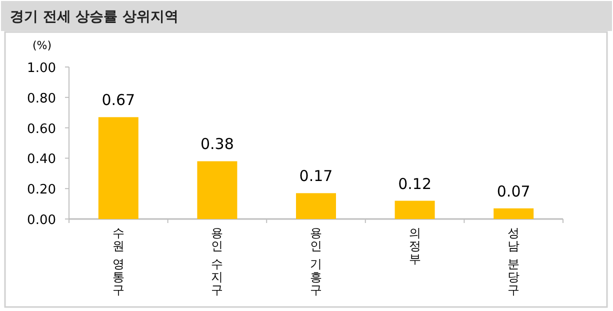  I want to click on x-tick-label: 용인 수지구, so click(217, 261).